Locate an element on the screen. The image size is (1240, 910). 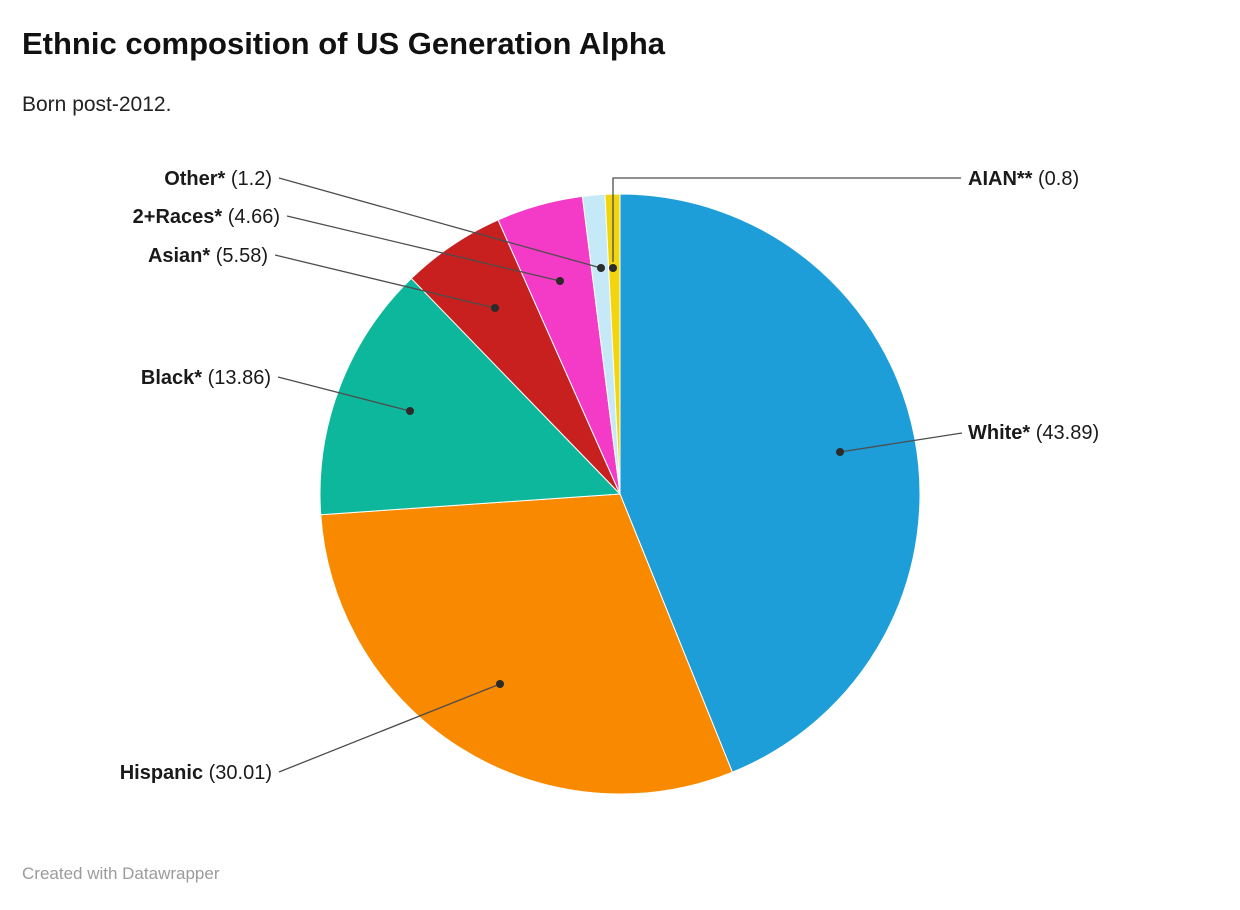
slice-label: Asian* (5.58) is located at coordinates (208, 256).